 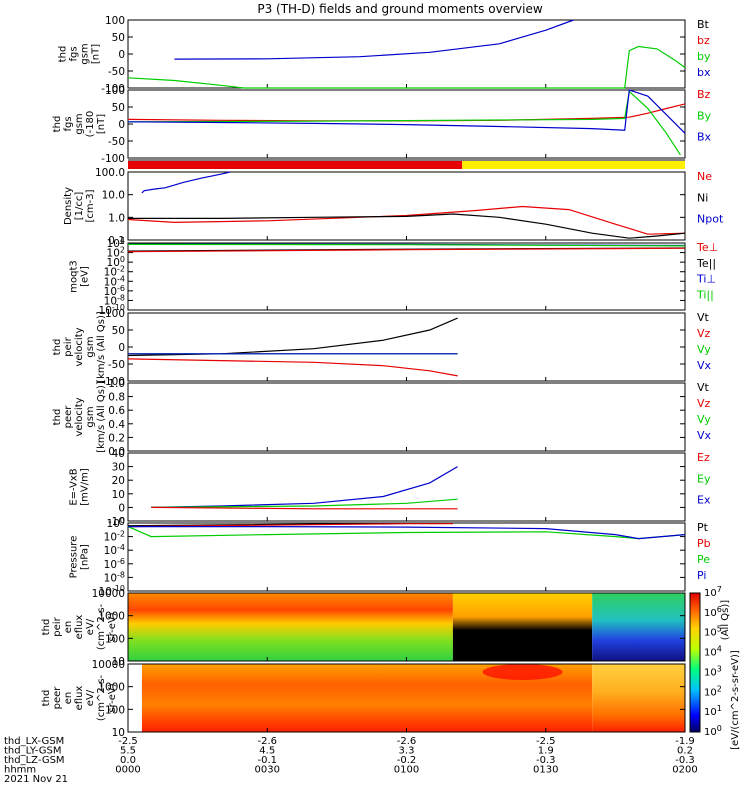 I want to click on series-line-Te⊥, so click(x=406, y=250).